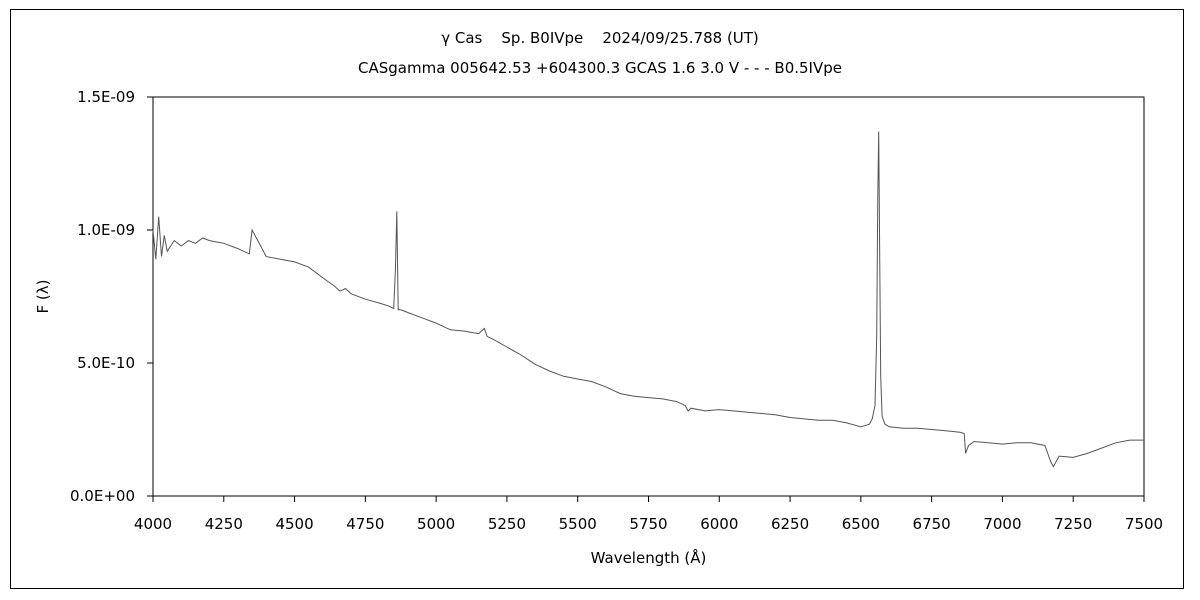 The image size is (1200, 600). I want to click on y-tick-label: 0.0E+00, so click(102, 496).